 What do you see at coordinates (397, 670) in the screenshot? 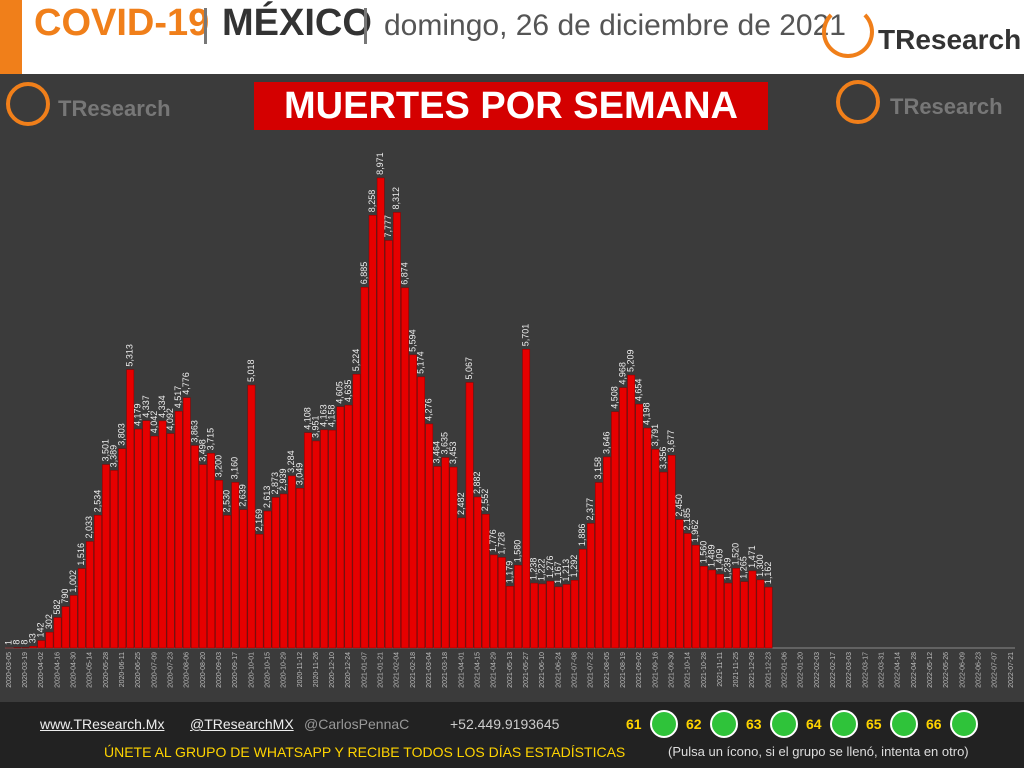
I see `x-tick-label: 2021-02-04` at bounding box center [397, 670].